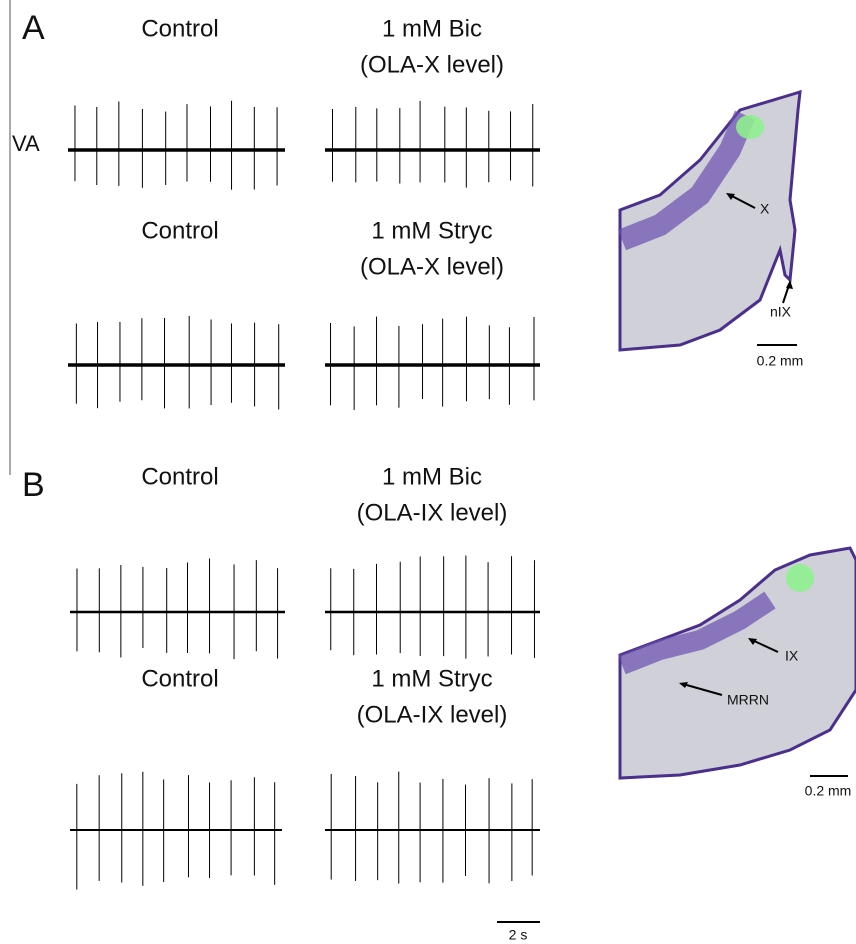 The height and width of the screenshot is (944, 856). Describe the element at coordinates (765, 209) in the screenshot. I see `histology-label: X` at that location.